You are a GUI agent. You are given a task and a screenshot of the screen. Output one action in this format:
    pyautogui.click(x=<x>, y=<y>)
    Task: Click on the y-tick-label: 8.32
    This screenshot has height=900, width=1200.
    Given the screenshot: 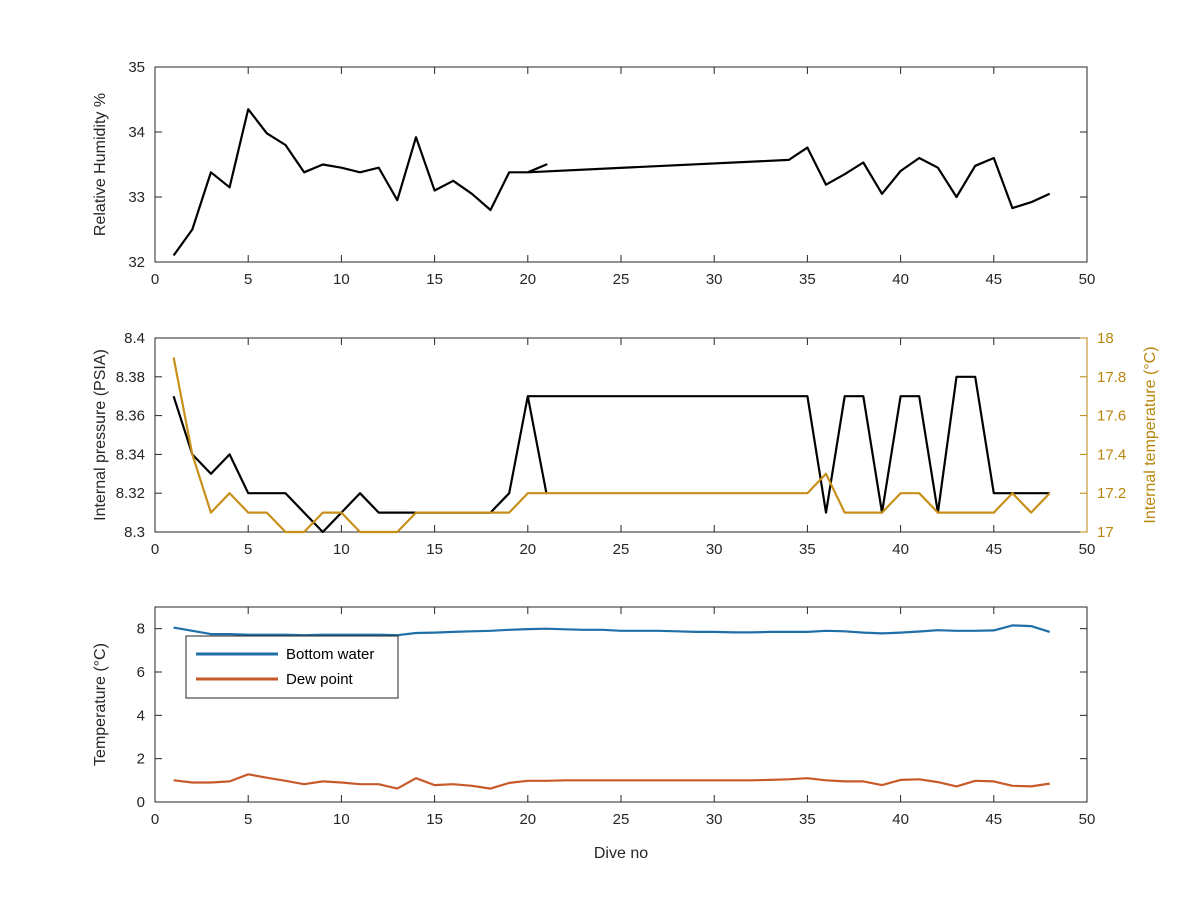 What is the action you would take?
    pyautogui.click(x=130, y=493)
    